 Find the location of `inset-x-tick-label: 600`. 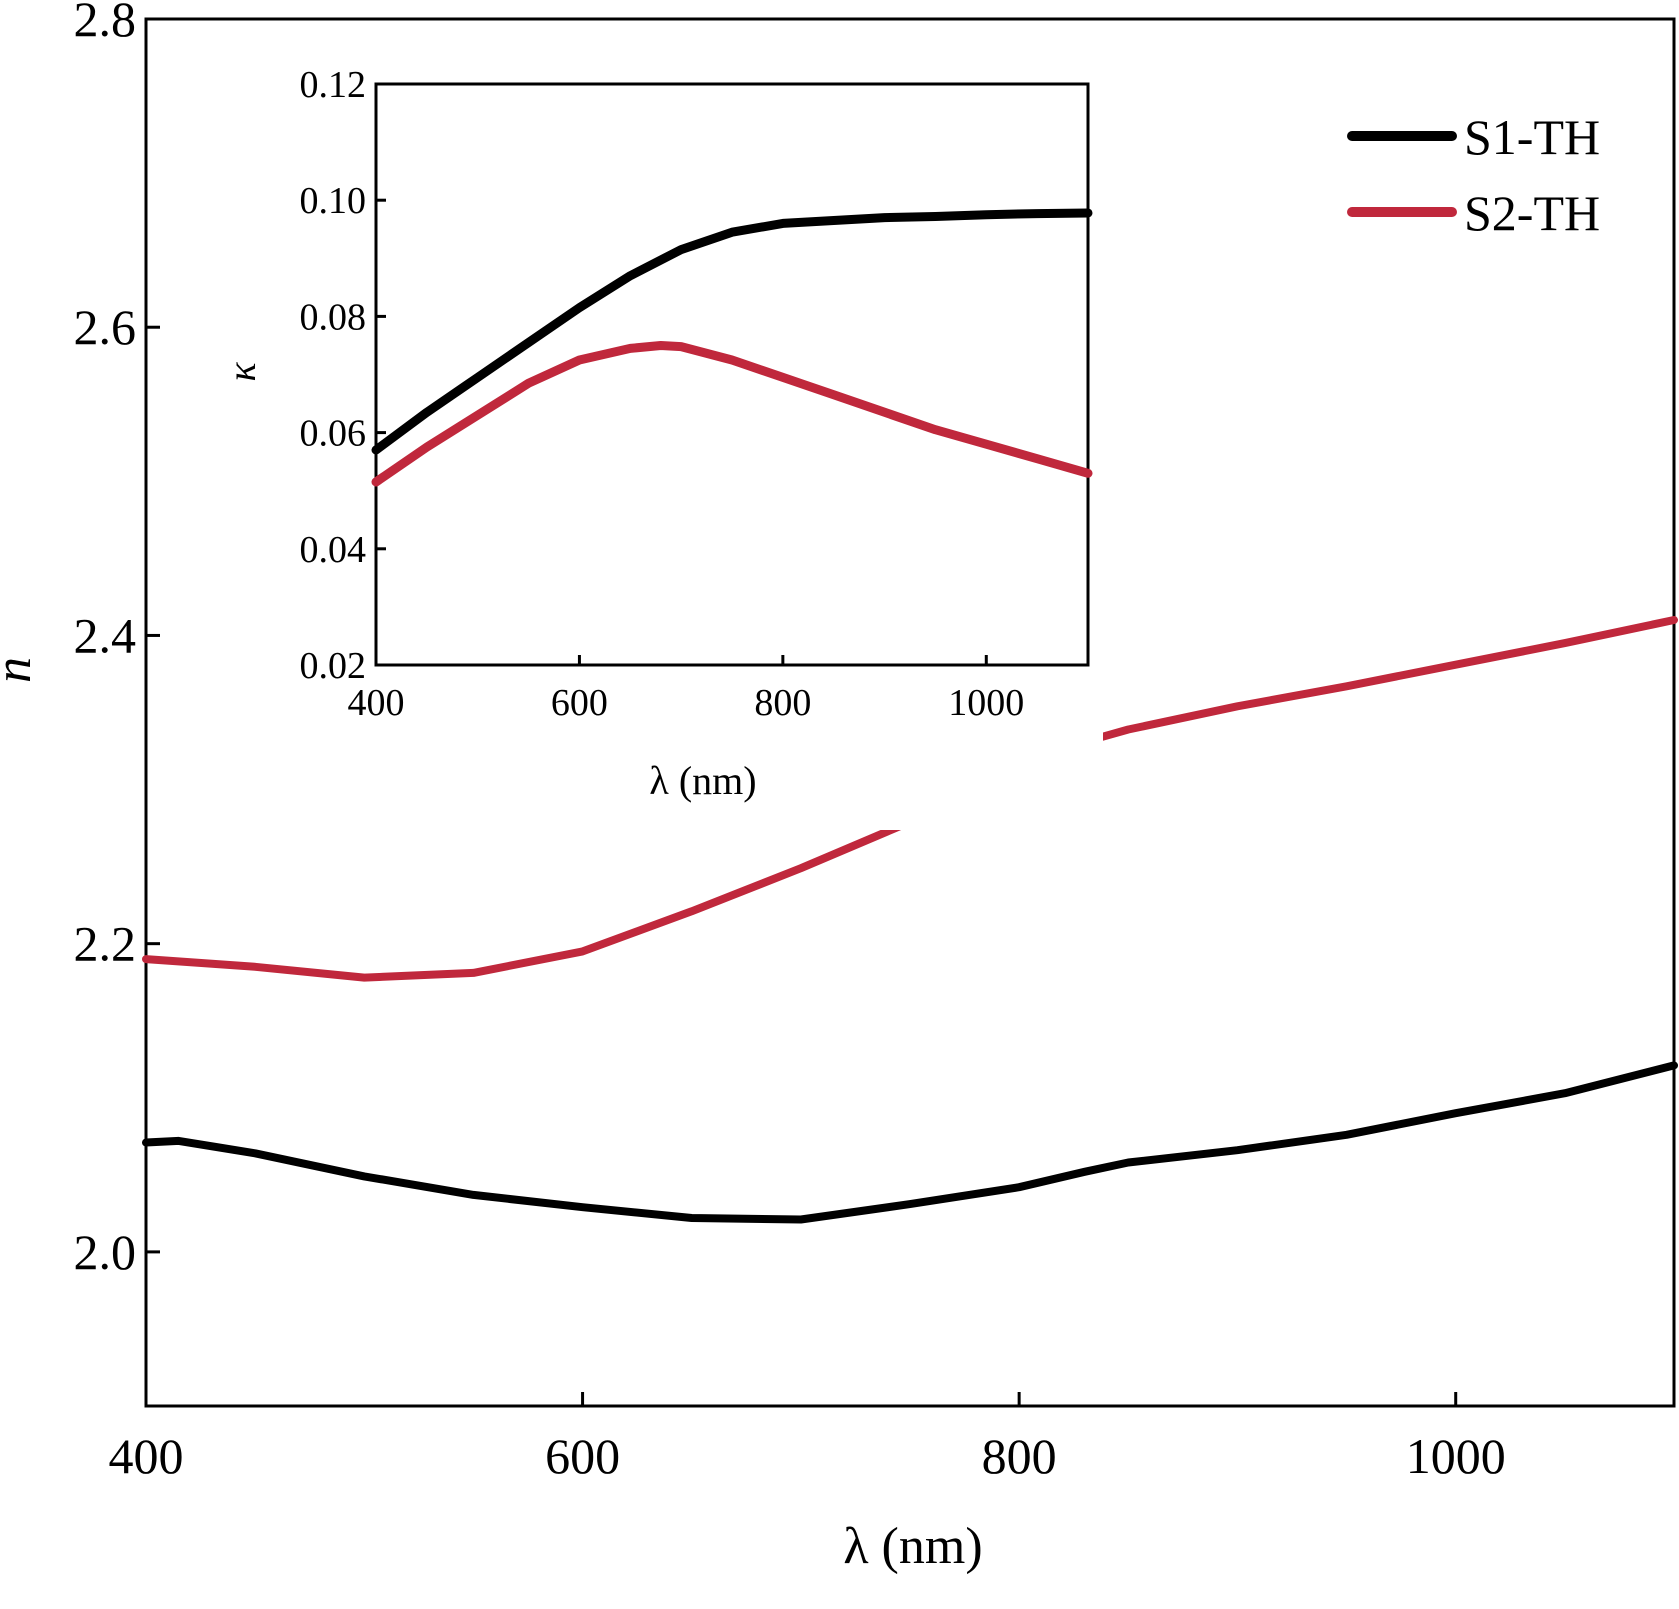

inset-x-tick-label: 600 is located at coordinates (579, 703).